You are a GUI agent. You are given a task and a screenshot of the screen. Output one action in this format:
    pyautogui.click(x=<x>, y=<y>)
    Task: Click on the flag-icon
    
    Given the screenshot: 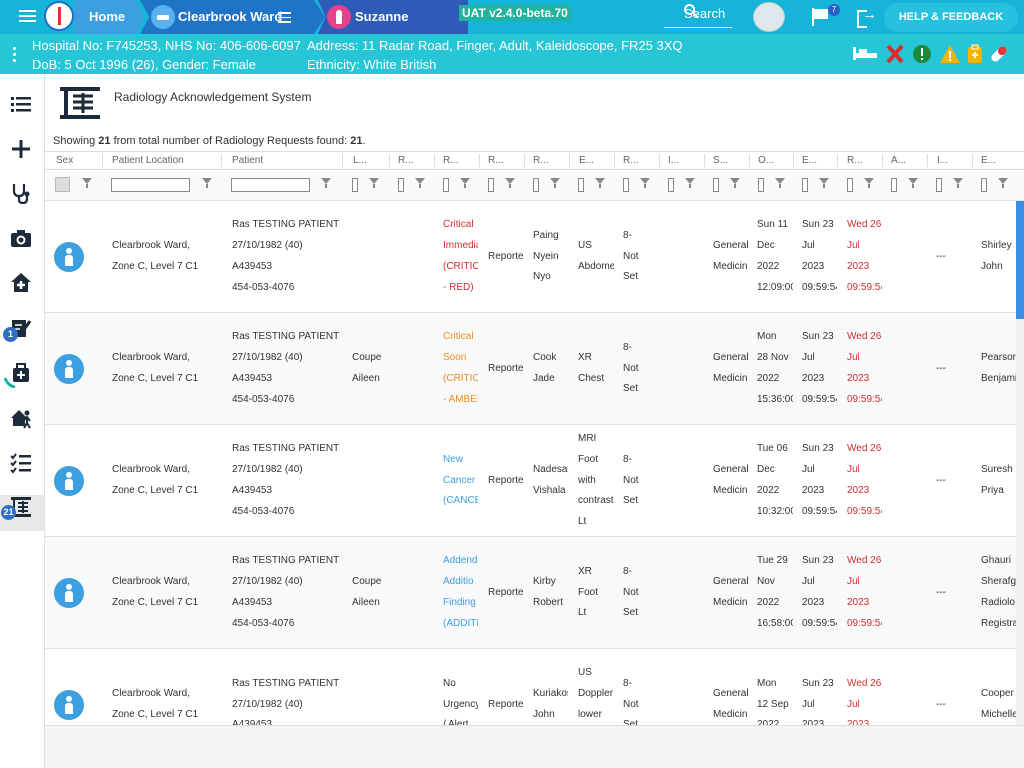 What is the action you would take?
    pyautogui.click(x=821, y=17)
    